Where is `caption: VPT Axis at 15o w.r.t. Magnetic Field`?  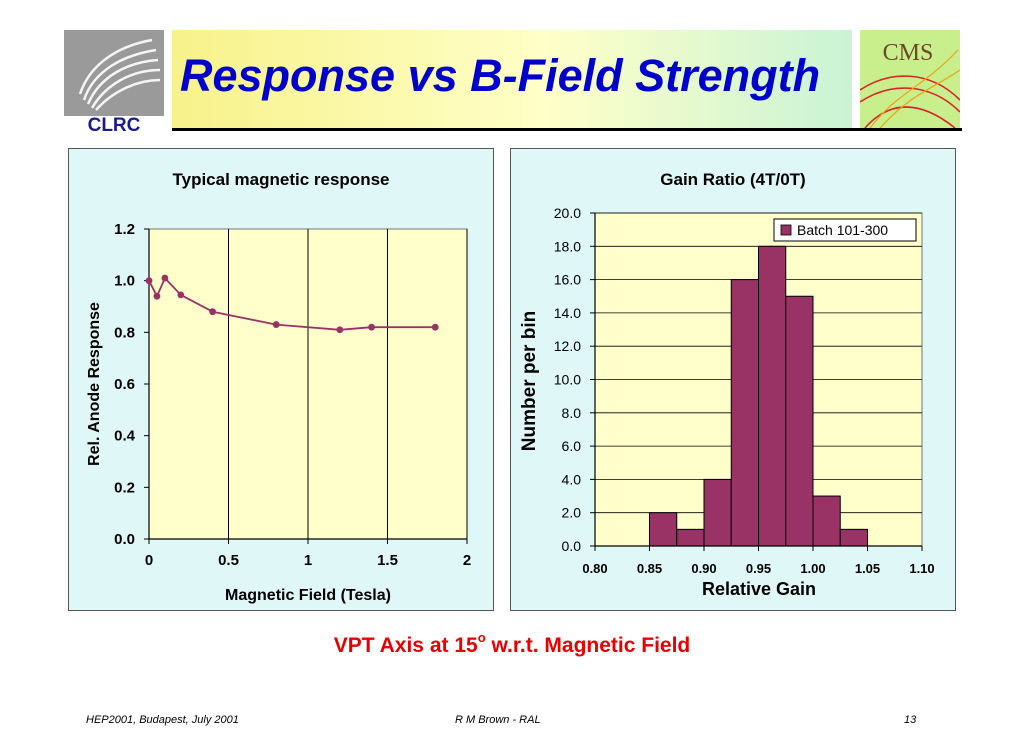 caption: VPT Axis at 15o w.r.t. Magnetic Field is located at coordinates (512, 644).